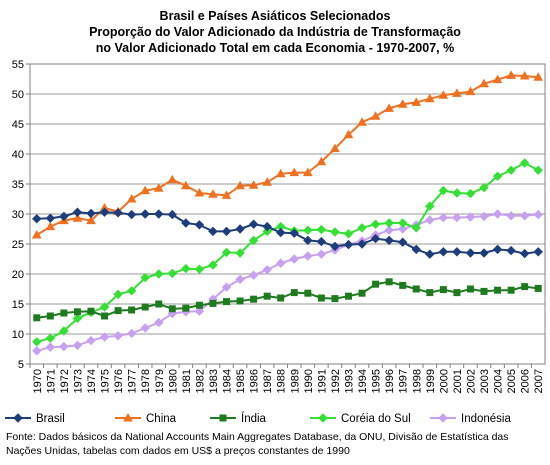  I want to click on x-tick-label: 1977, so click(133, 381).